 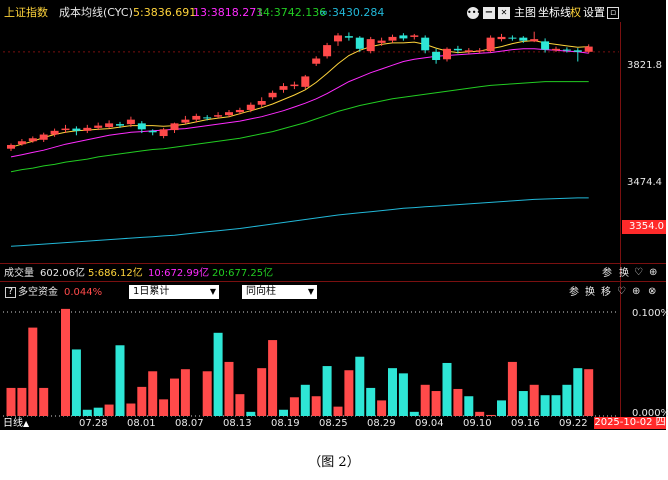 I want to click on date-tick-label: 08.25, so click(x=333, y=423).